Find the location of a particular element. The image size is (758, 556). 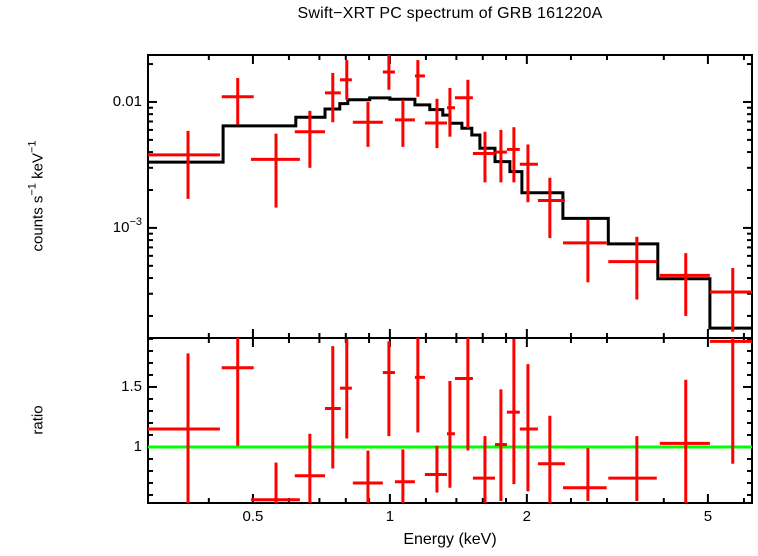

x-axis-label: Energy (keV) is located at coordinates (450, 539).